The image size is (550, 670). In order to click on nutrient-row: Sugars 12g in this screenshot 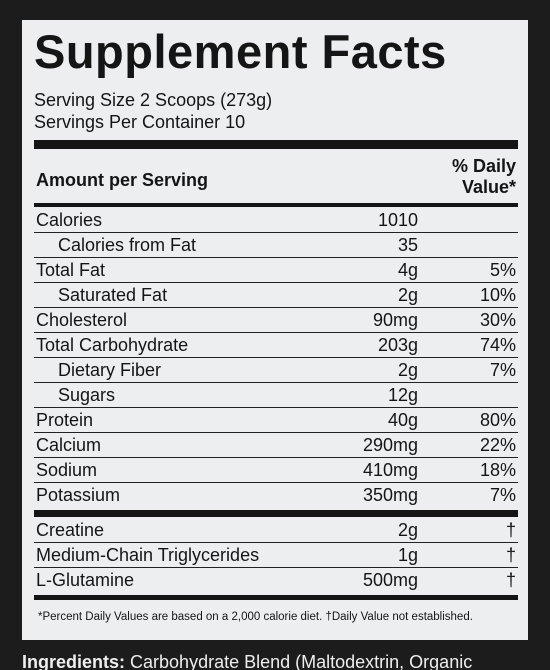, I will do `click(276, 395)`.